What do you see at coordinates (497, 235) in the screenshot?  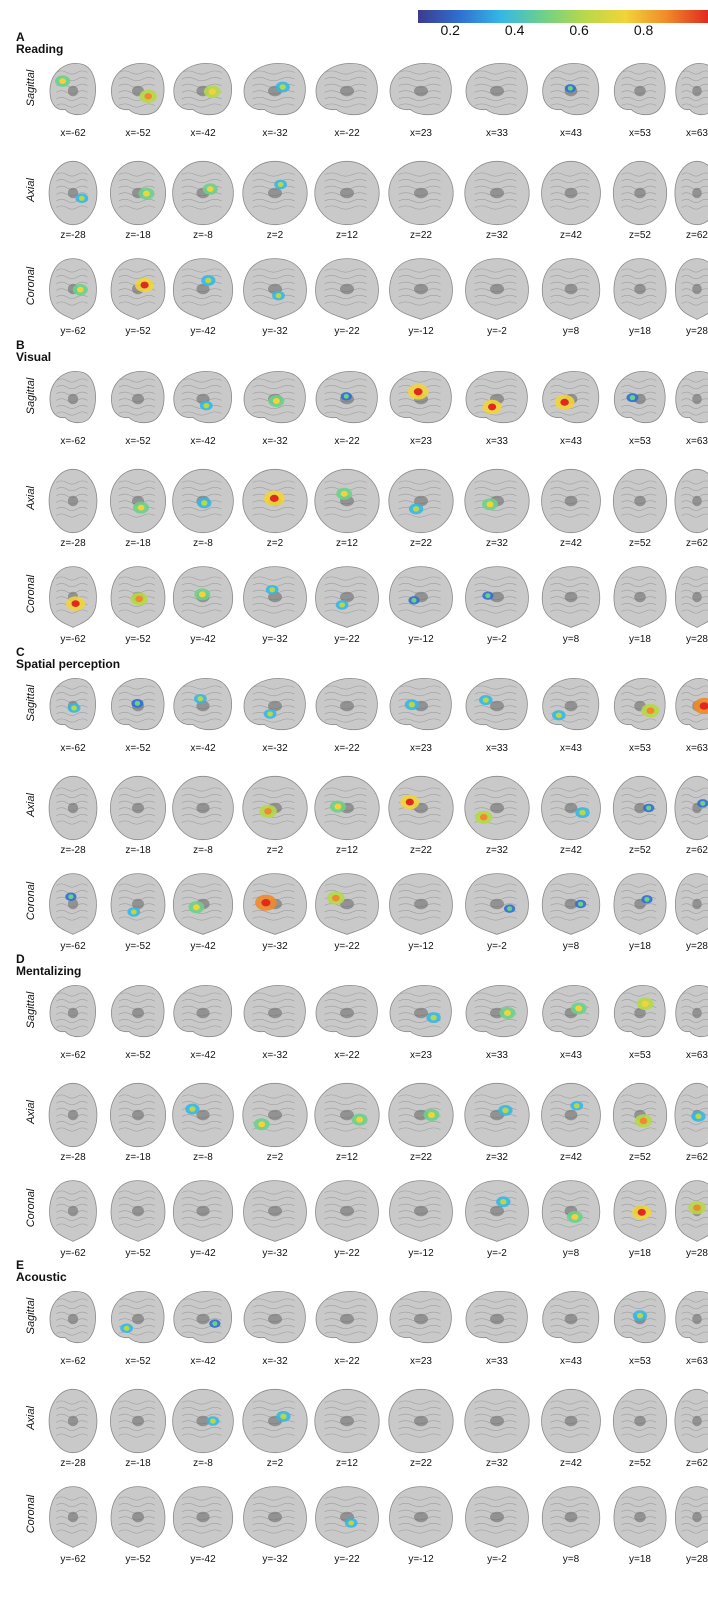 I see `slice-coordinate-label: z=32` at bounding box center [497, 235].